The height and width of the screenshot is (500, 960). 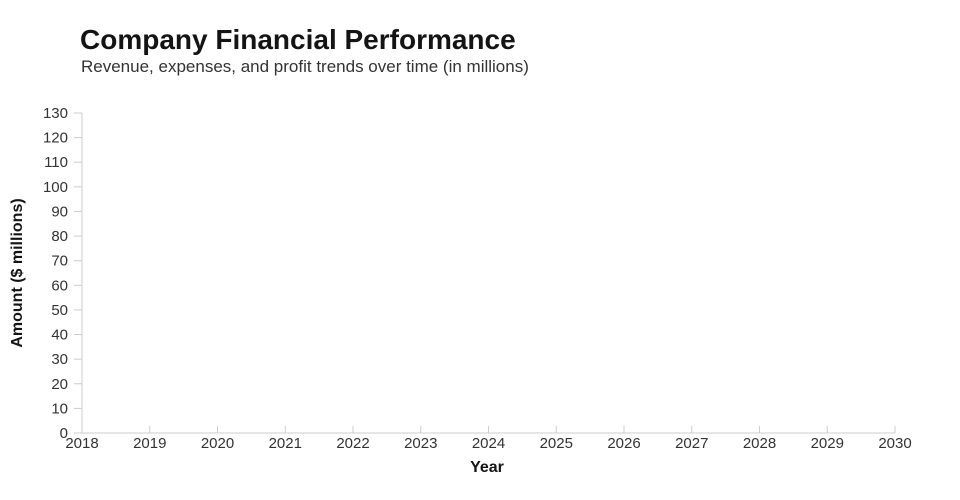 I want to click on x-tick-label: 2028, so click(x=759, y=443).